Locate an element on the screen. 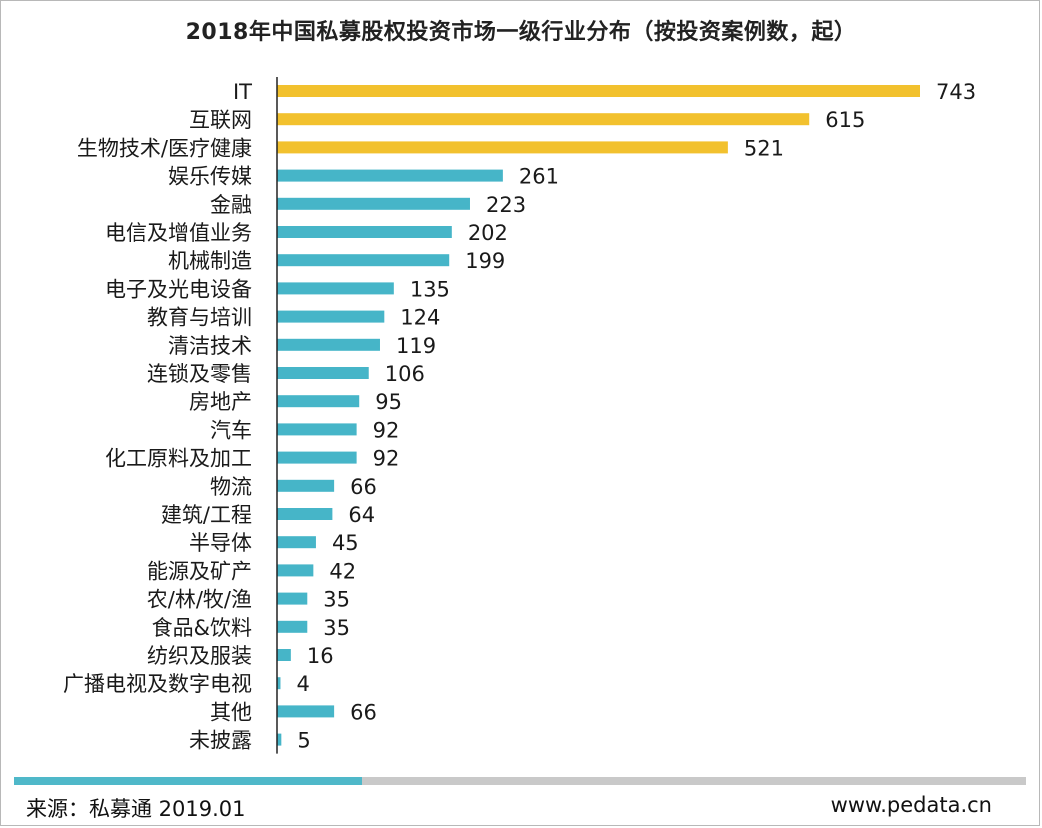 The height and width of the screenshot is (828, 1042). category-label-10: 连锁及零售 is located at coordinates (199, 374).